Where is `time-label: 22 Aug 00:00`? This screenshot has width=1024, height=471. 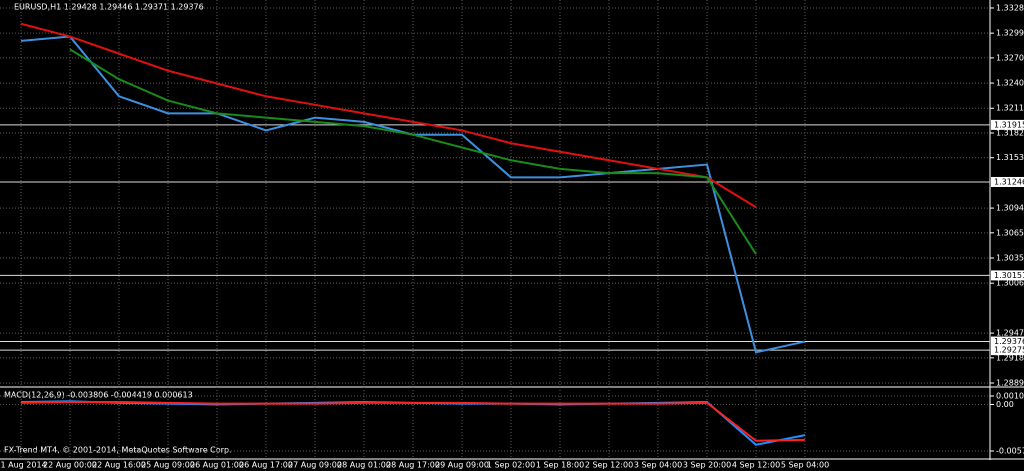
time-label: 22 Aug 00:00 is located at coordinates (70, 465).